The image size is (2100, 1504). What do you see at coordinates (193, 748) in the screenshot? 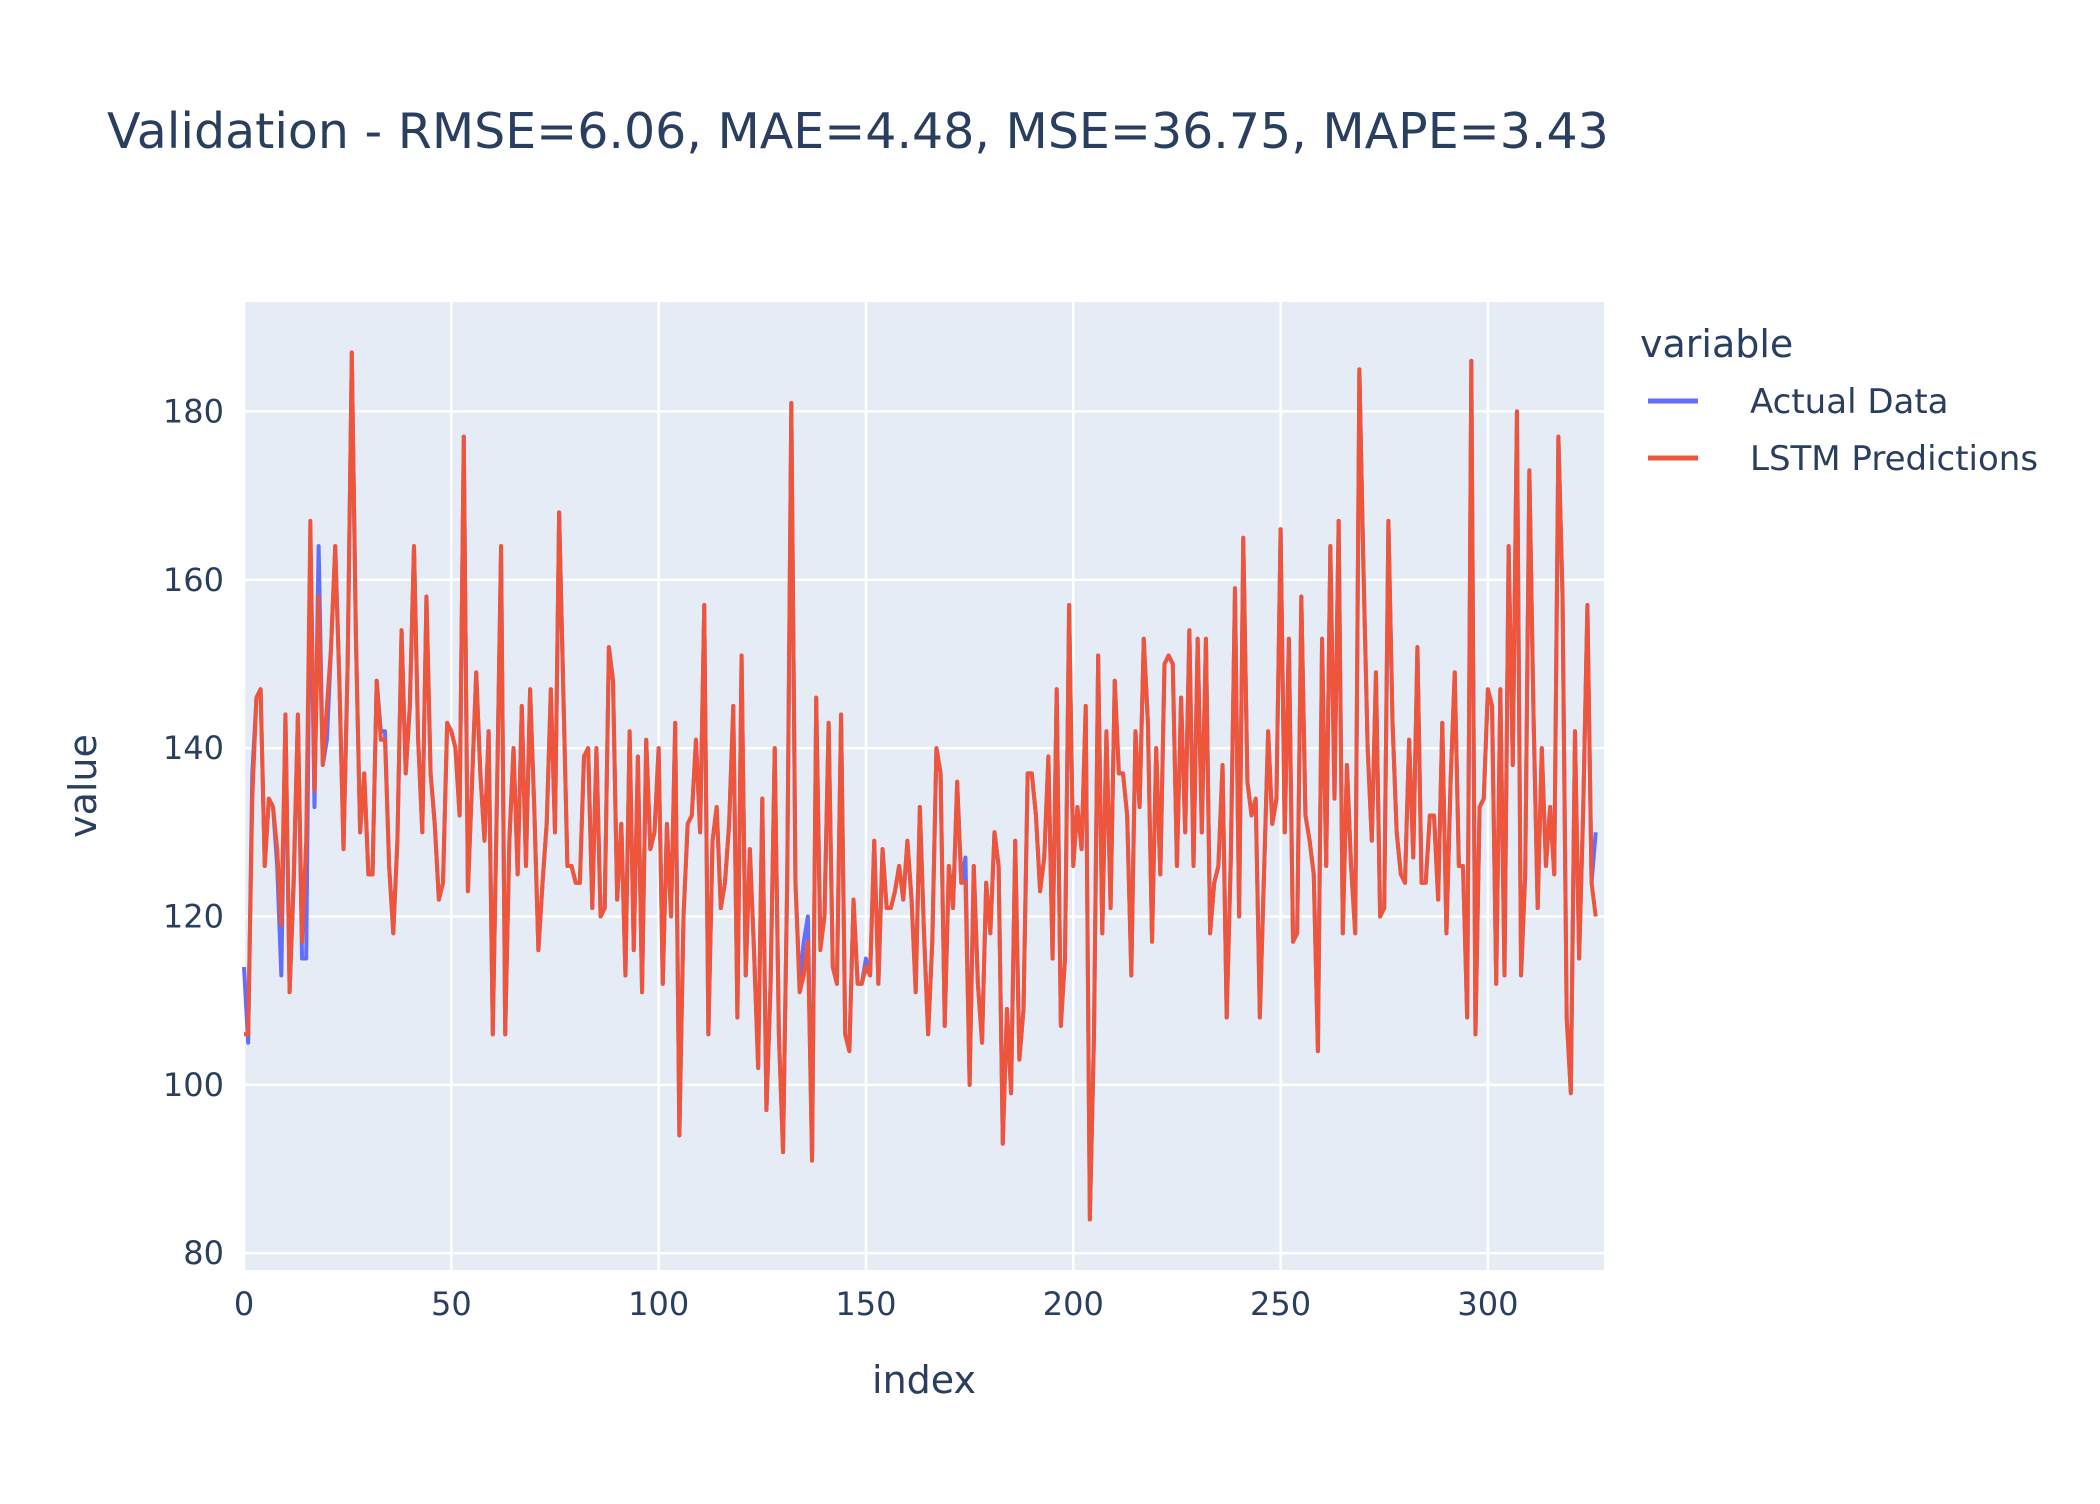
I see `y-tick-label: 140` at bounding box center [193, 748].